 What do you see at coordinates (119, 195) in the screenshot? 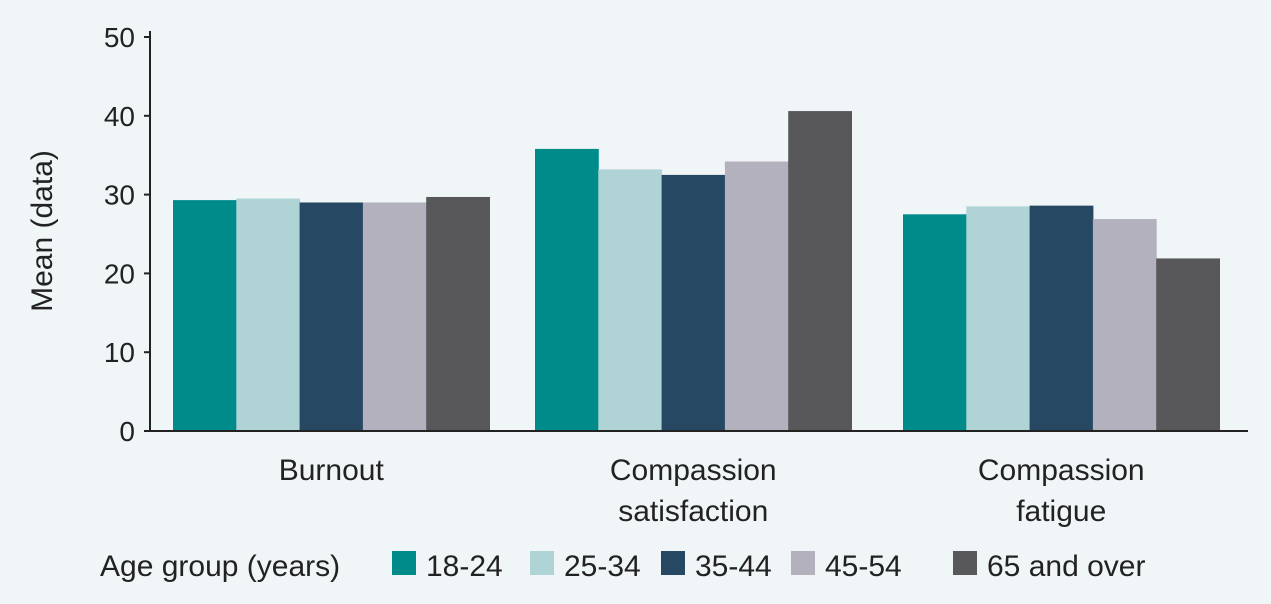
I see `y-tick-label: 30` at bounding box center [119, 195].